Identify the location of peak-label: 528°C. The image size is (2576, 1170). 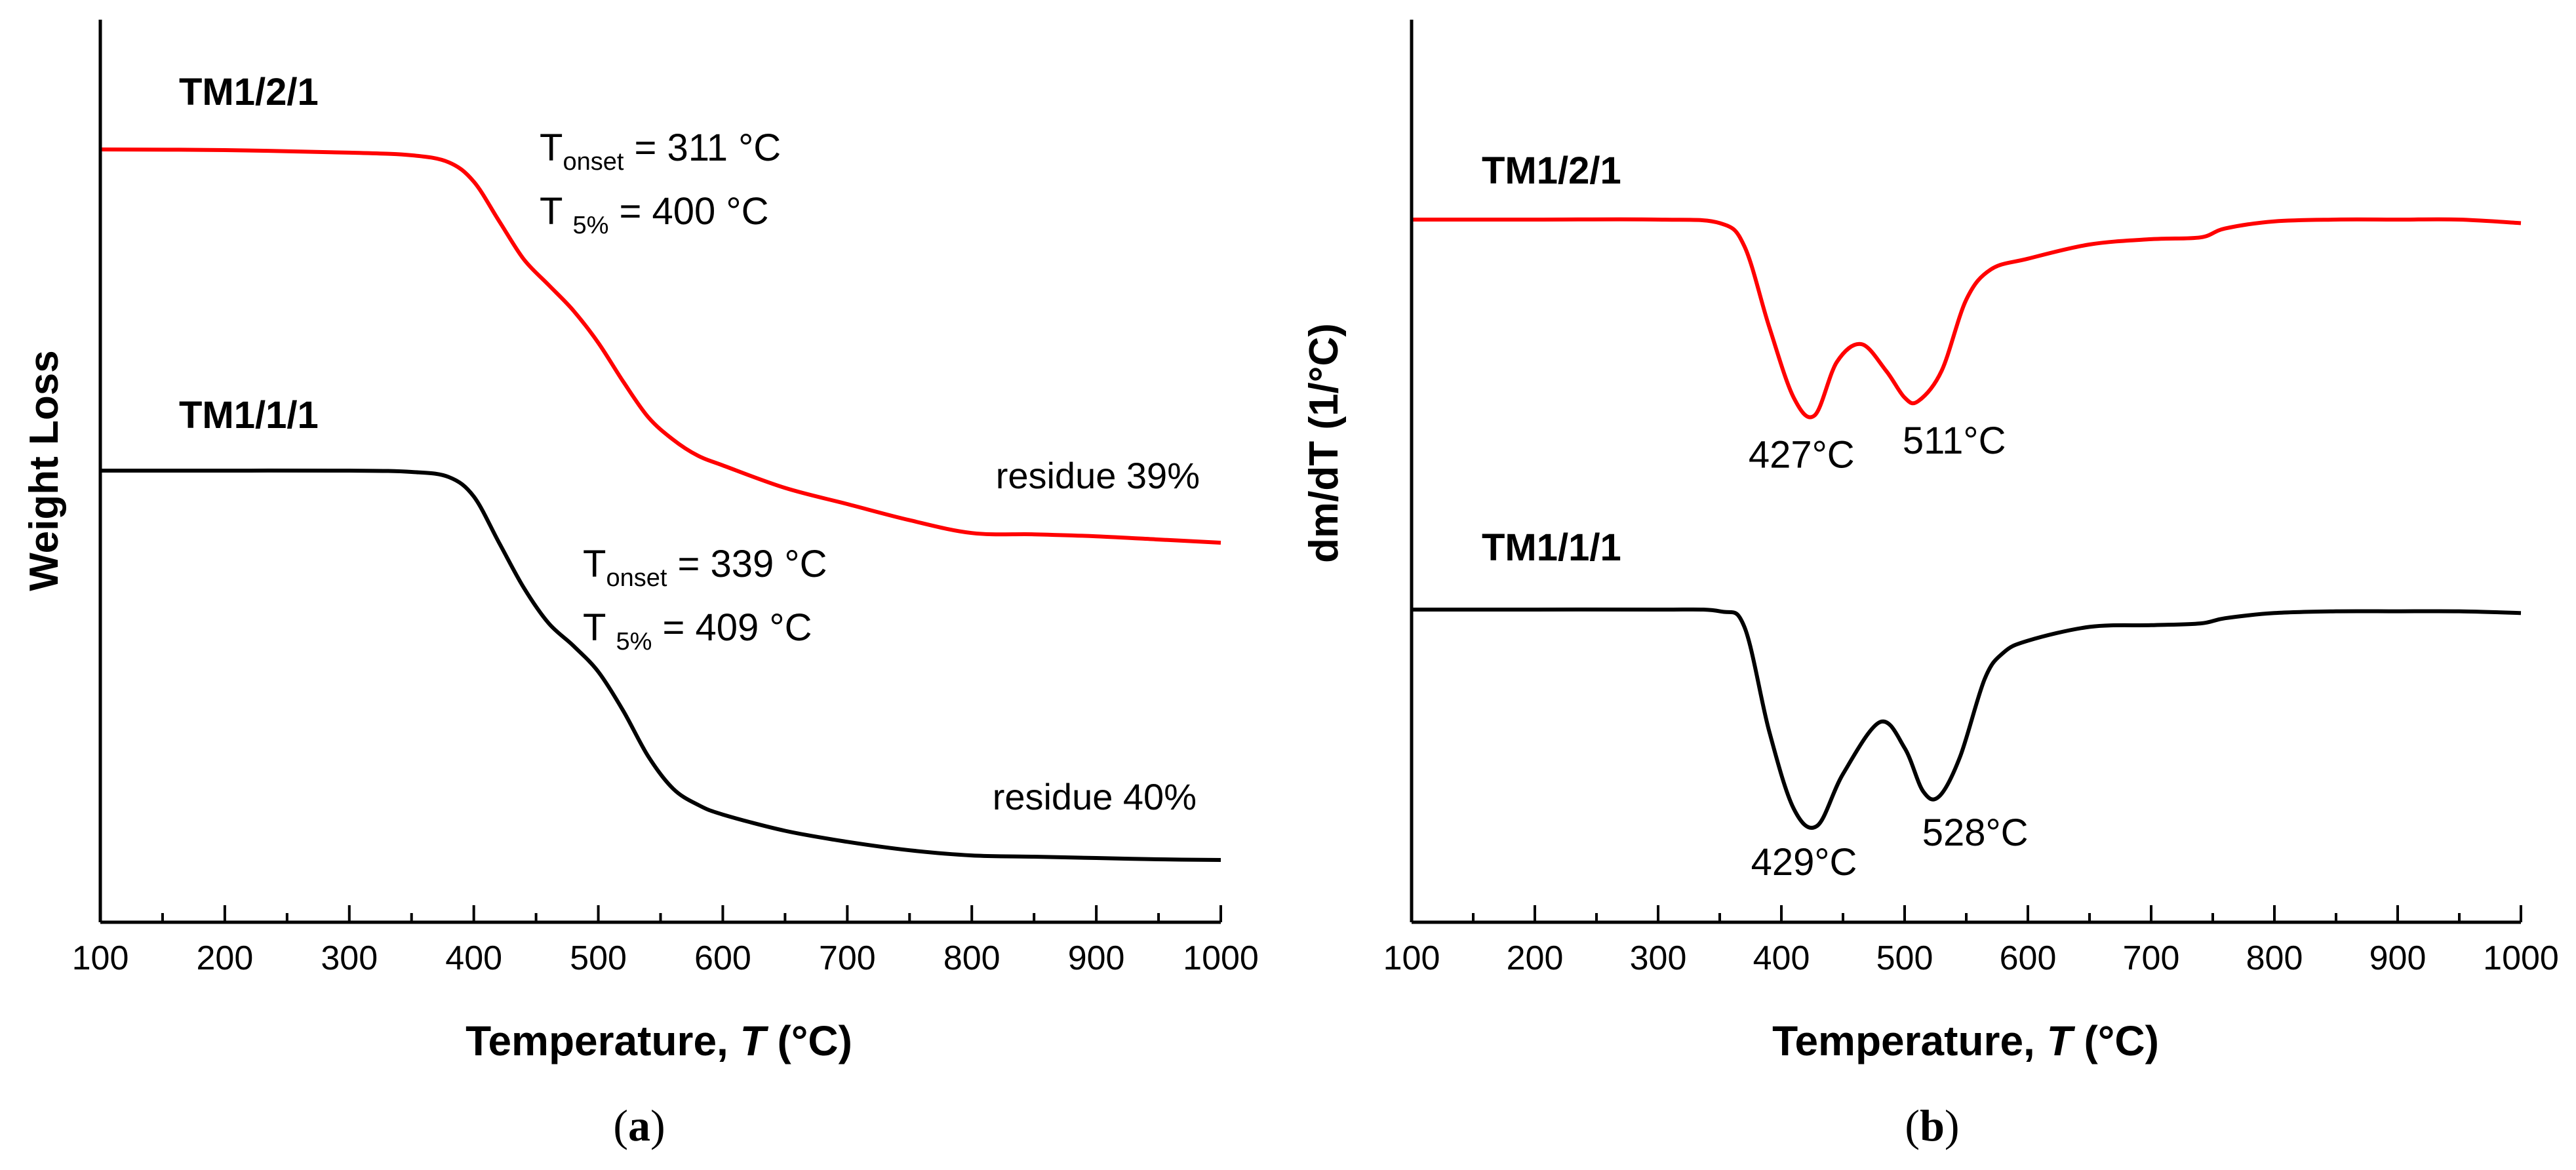
(1975, 832).